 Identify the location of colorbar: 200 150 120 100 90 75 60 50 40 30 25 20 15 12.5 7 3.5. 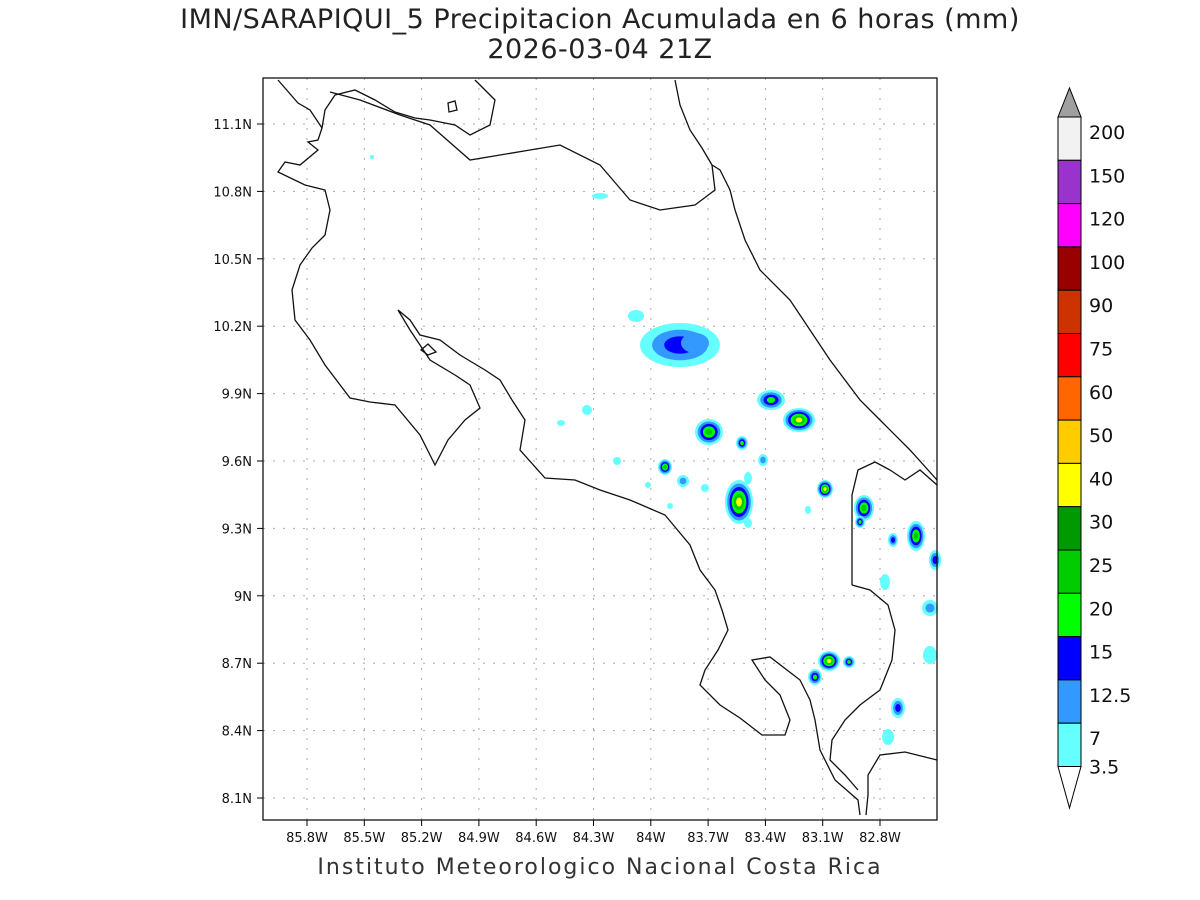
(1094, 448).